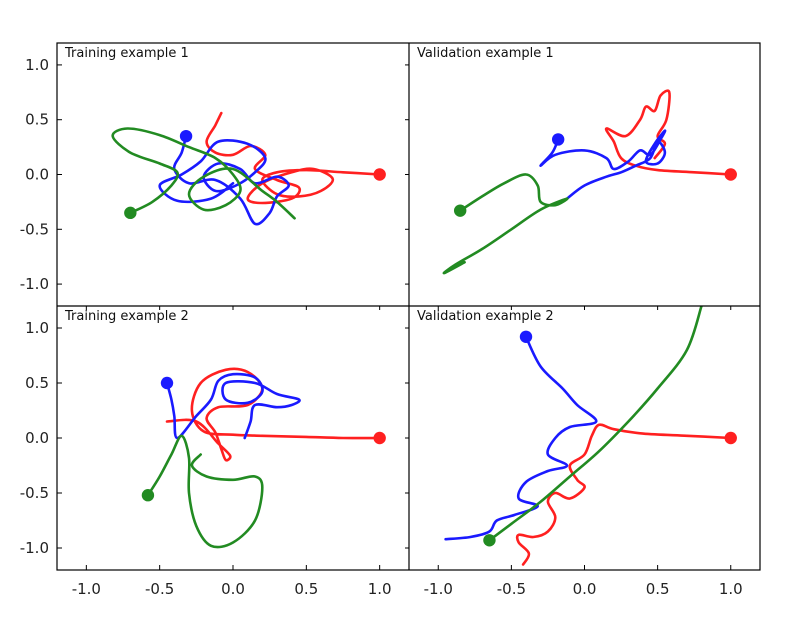  I want to click on panel-1: Training example 1, so click(225, 136).